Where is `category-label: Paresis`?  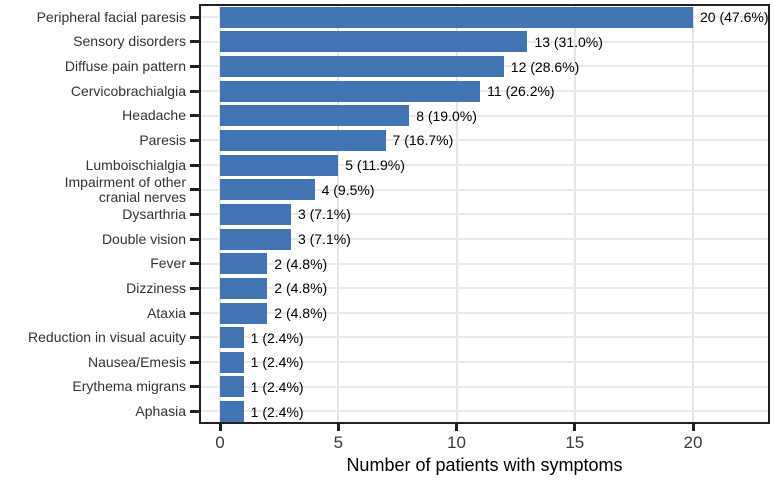 category-label: Paresis is located at coordinates (162, 139).